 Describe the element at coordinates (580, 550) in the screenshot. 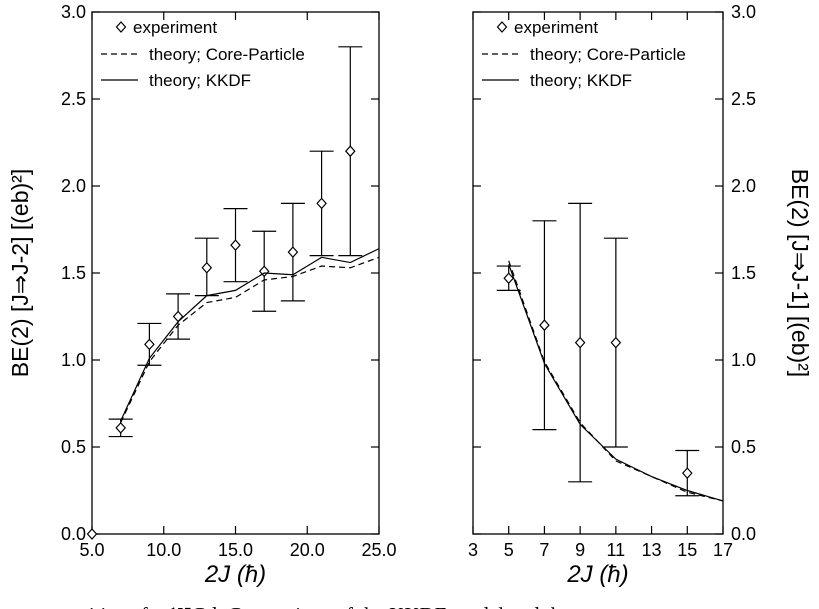

I see `x-tick-label: 9` at that location.